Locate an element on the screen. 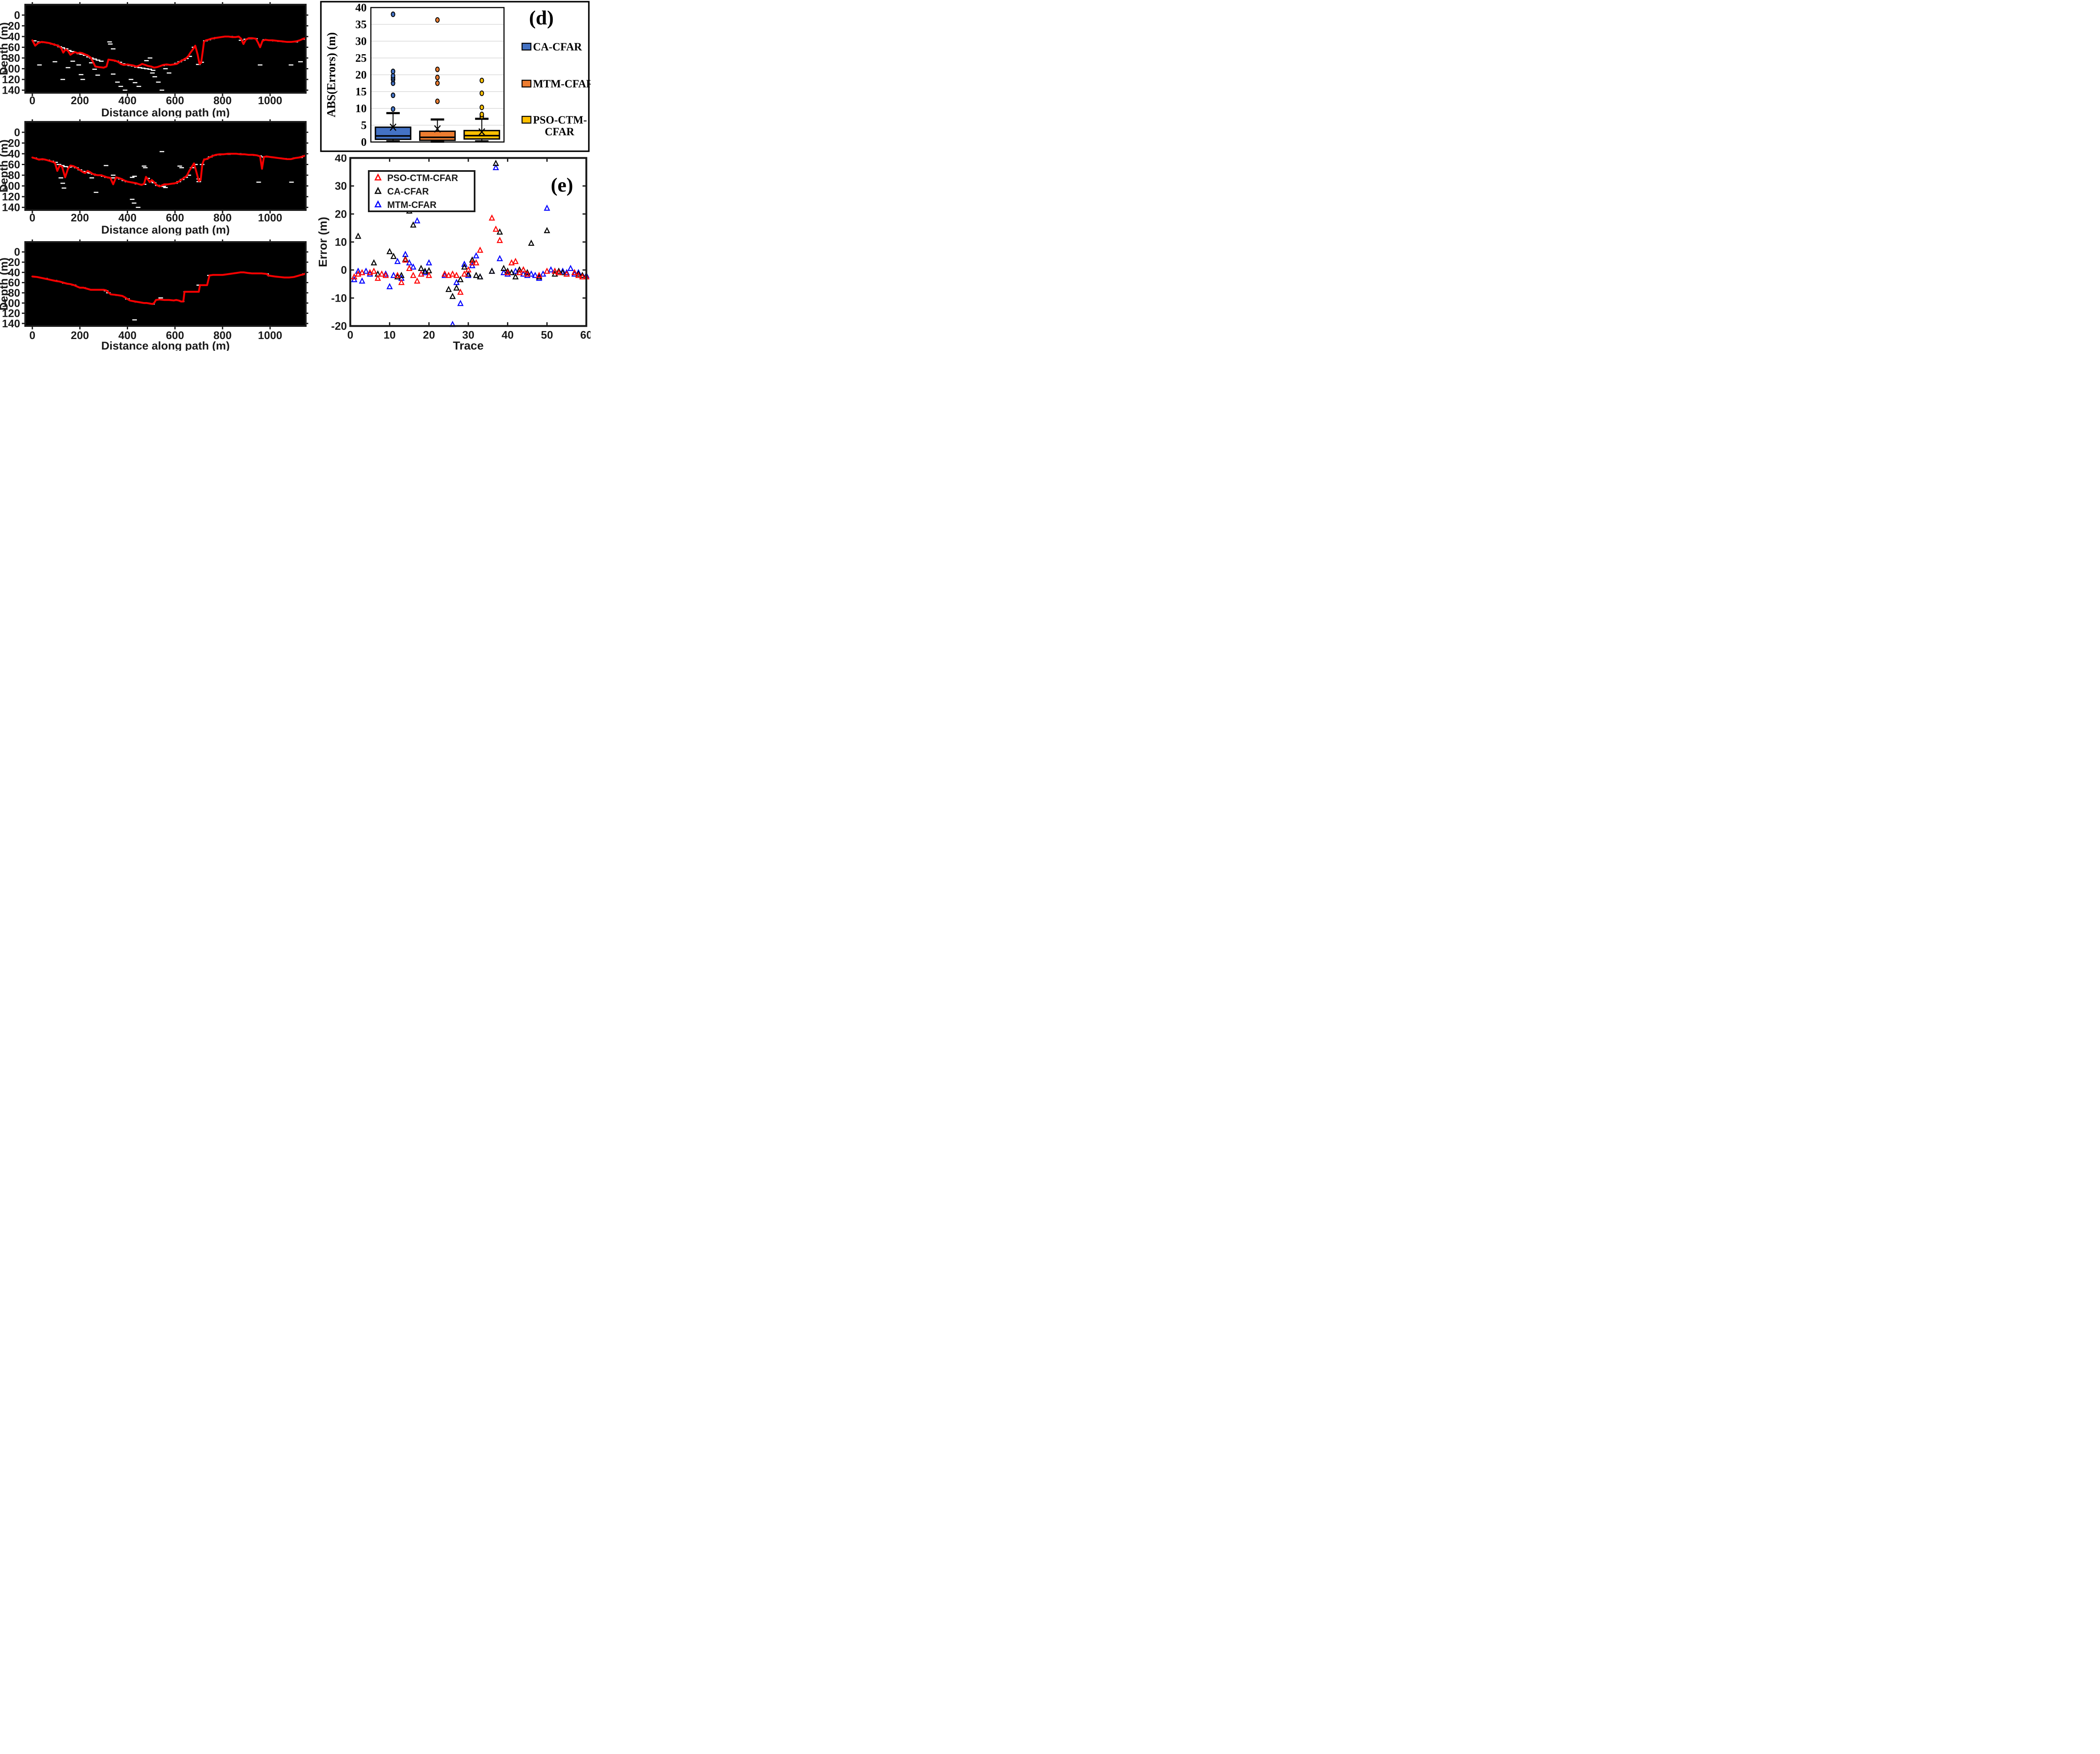  y-axis-label: Depth (m) is located at coordinates (5, 165).